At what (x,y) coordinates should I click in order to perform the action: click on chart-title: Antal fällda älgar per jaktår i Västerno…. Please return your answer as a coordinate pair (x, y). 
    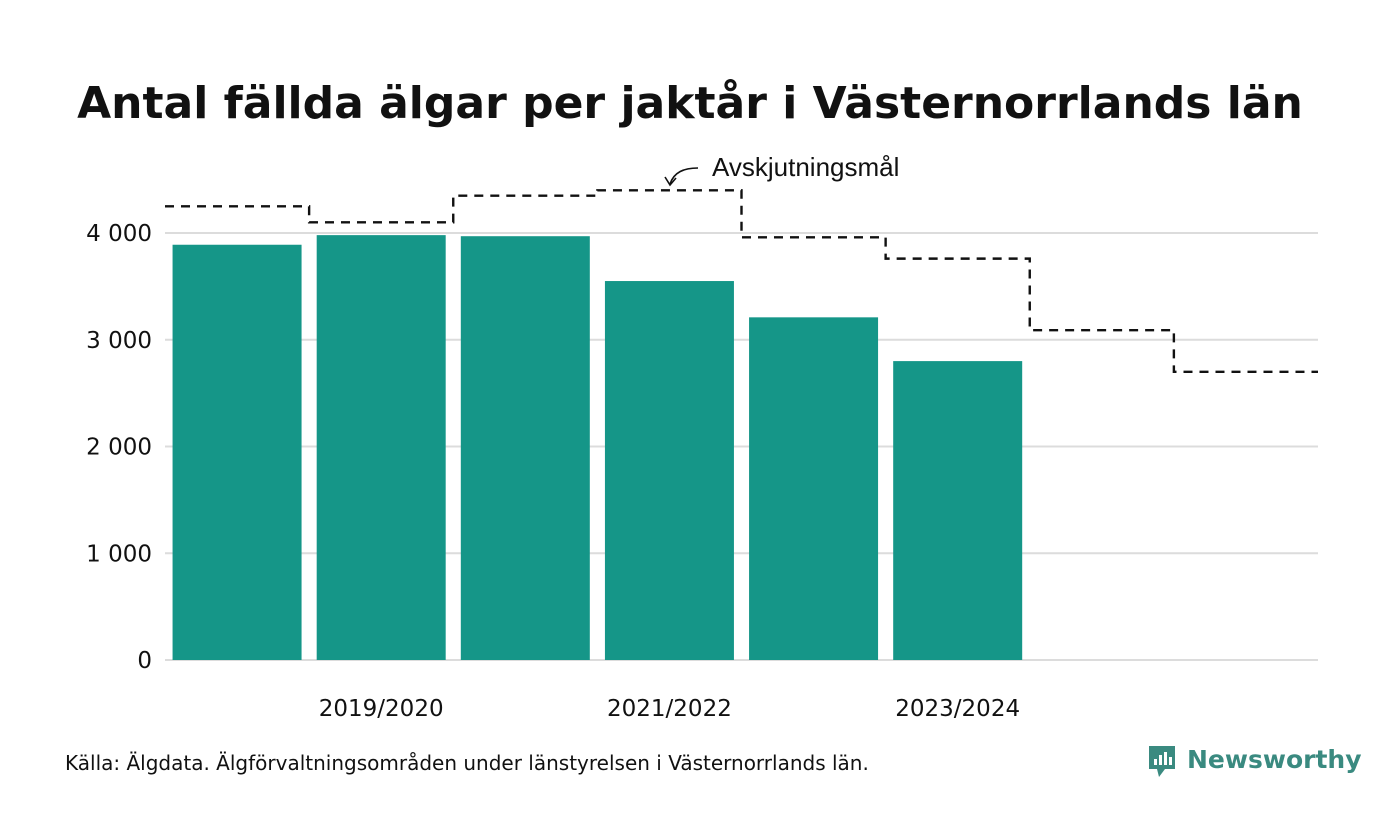
    Looking at the image, I should click on (690, 103).